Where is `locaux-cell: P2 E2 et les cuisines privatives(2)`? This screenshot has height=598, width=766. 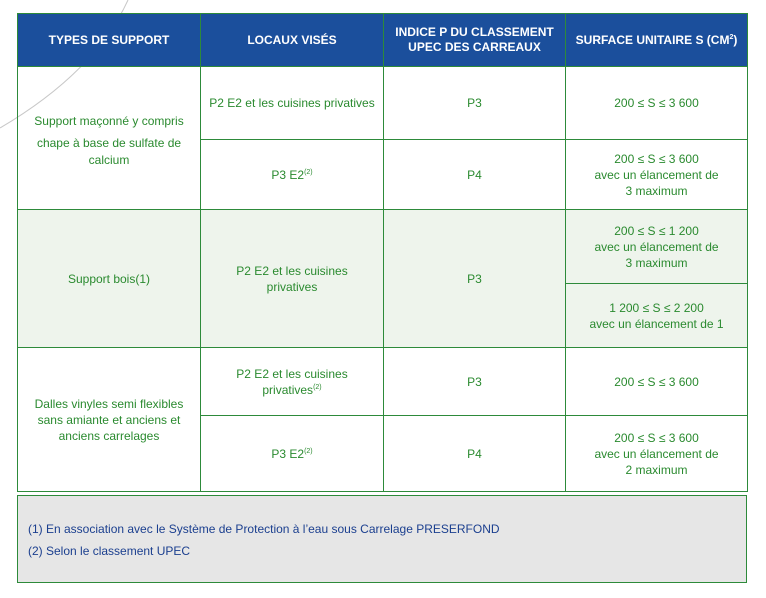
locaux-cell: P2 E2 et les cuisines privatives(2) is located at coordinates (292, 381).